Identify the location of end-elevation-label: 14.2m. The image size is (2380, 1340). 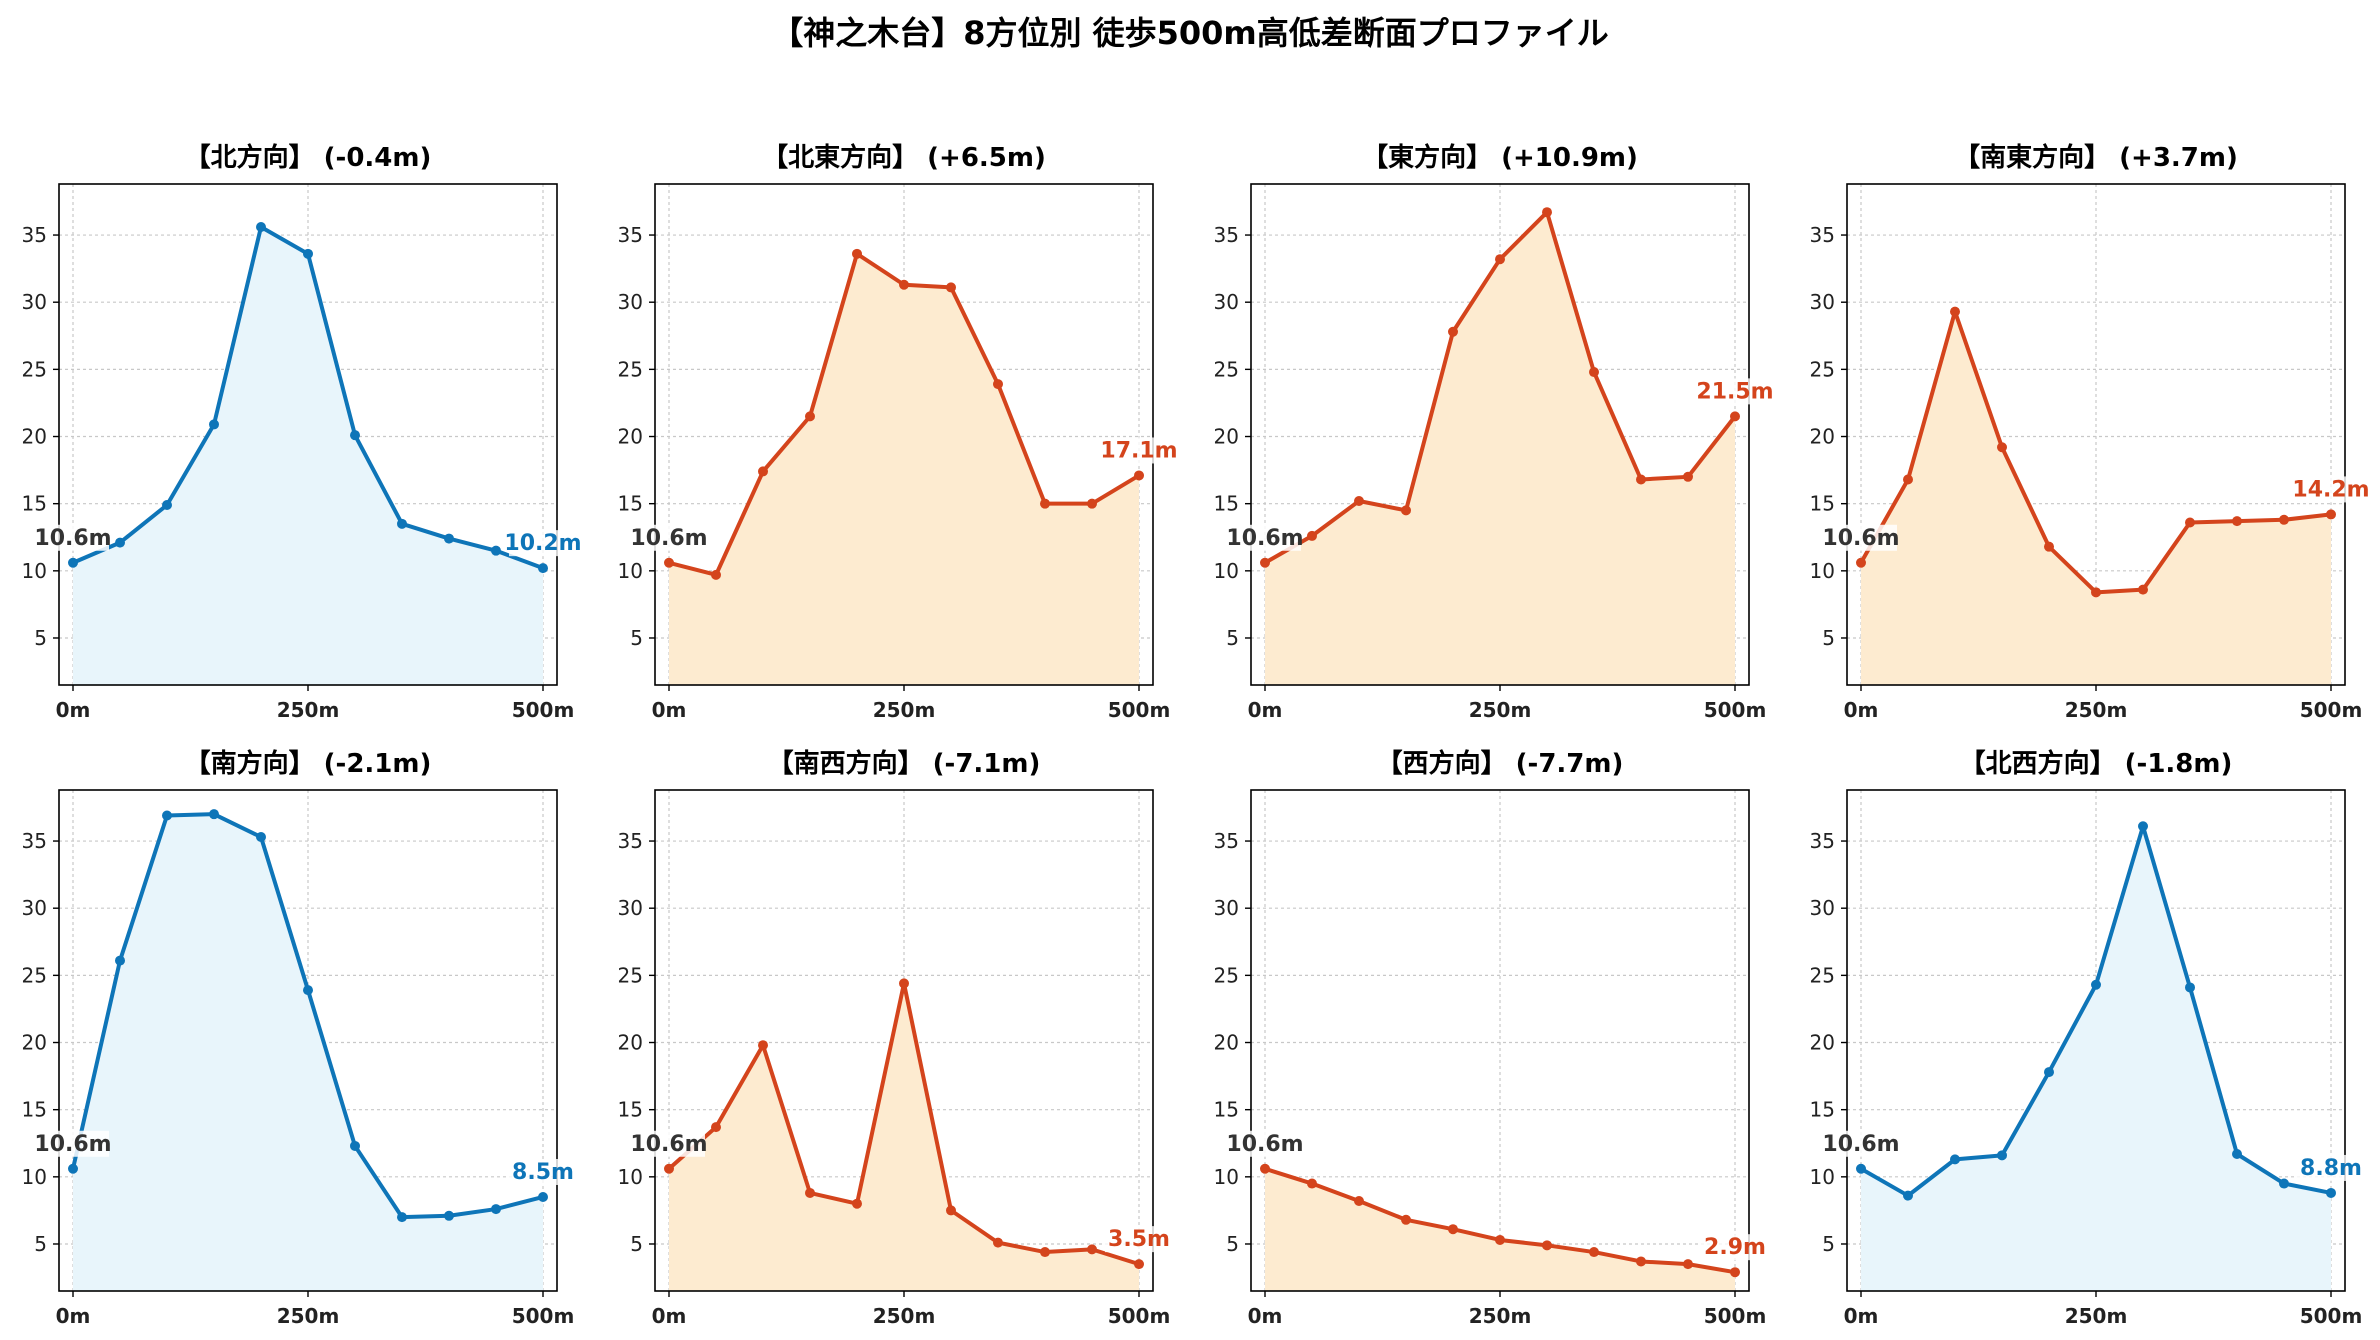
(2330, 489).